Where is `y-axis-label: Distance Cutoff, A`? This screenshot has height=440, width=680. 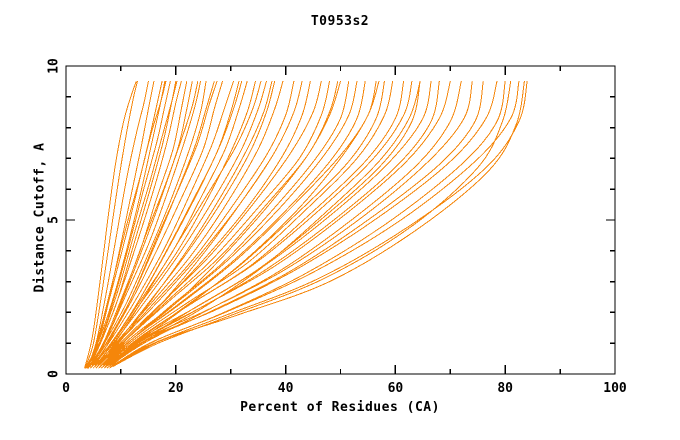
y-axis-label: Distance Cutoff, A is located at coordinates (40, 217).